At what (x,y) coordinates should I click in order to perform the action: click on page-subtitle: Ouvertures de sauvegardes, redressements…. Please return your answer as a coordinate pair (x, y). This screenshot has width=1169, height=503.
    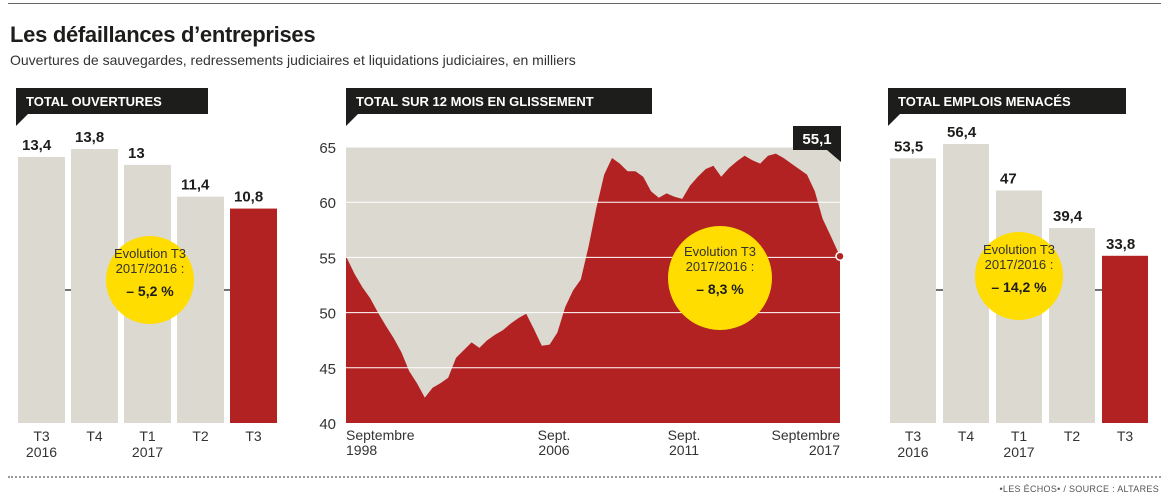
    Looking at the image, I should click on (293, 60).